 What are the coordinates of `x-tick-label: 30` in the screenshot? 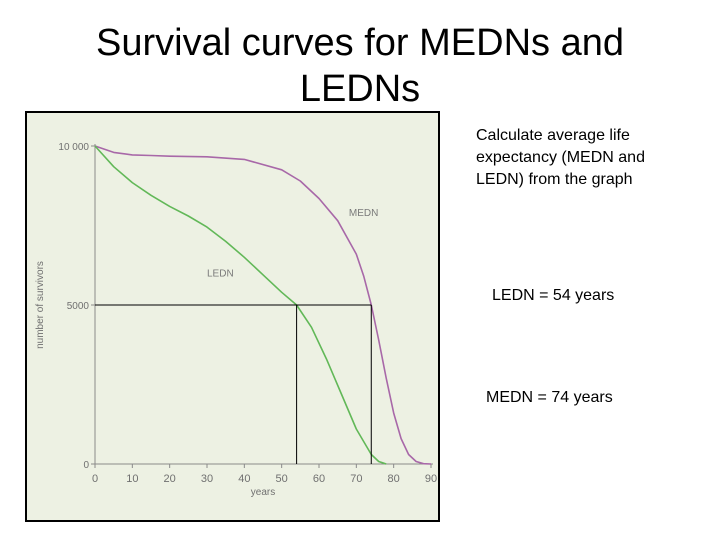 It's located at (207, 479).